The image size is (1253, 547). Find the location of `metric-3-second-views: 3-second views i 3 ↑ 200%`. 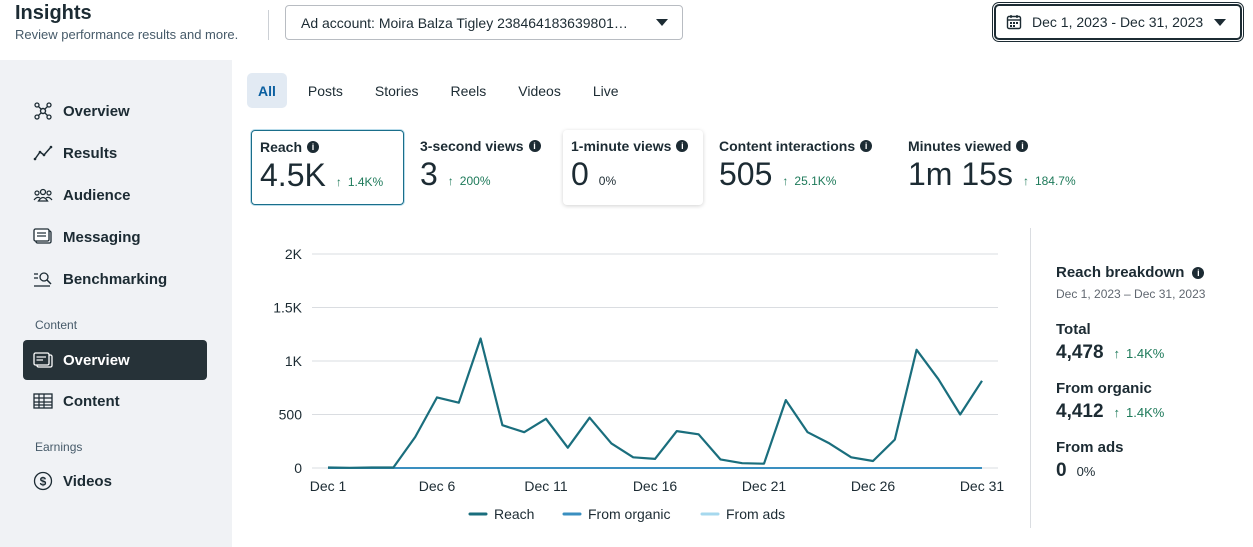

metric-3-second-views: 3-second views i 3 ↑ 200% is located at coordinates (482, 167).